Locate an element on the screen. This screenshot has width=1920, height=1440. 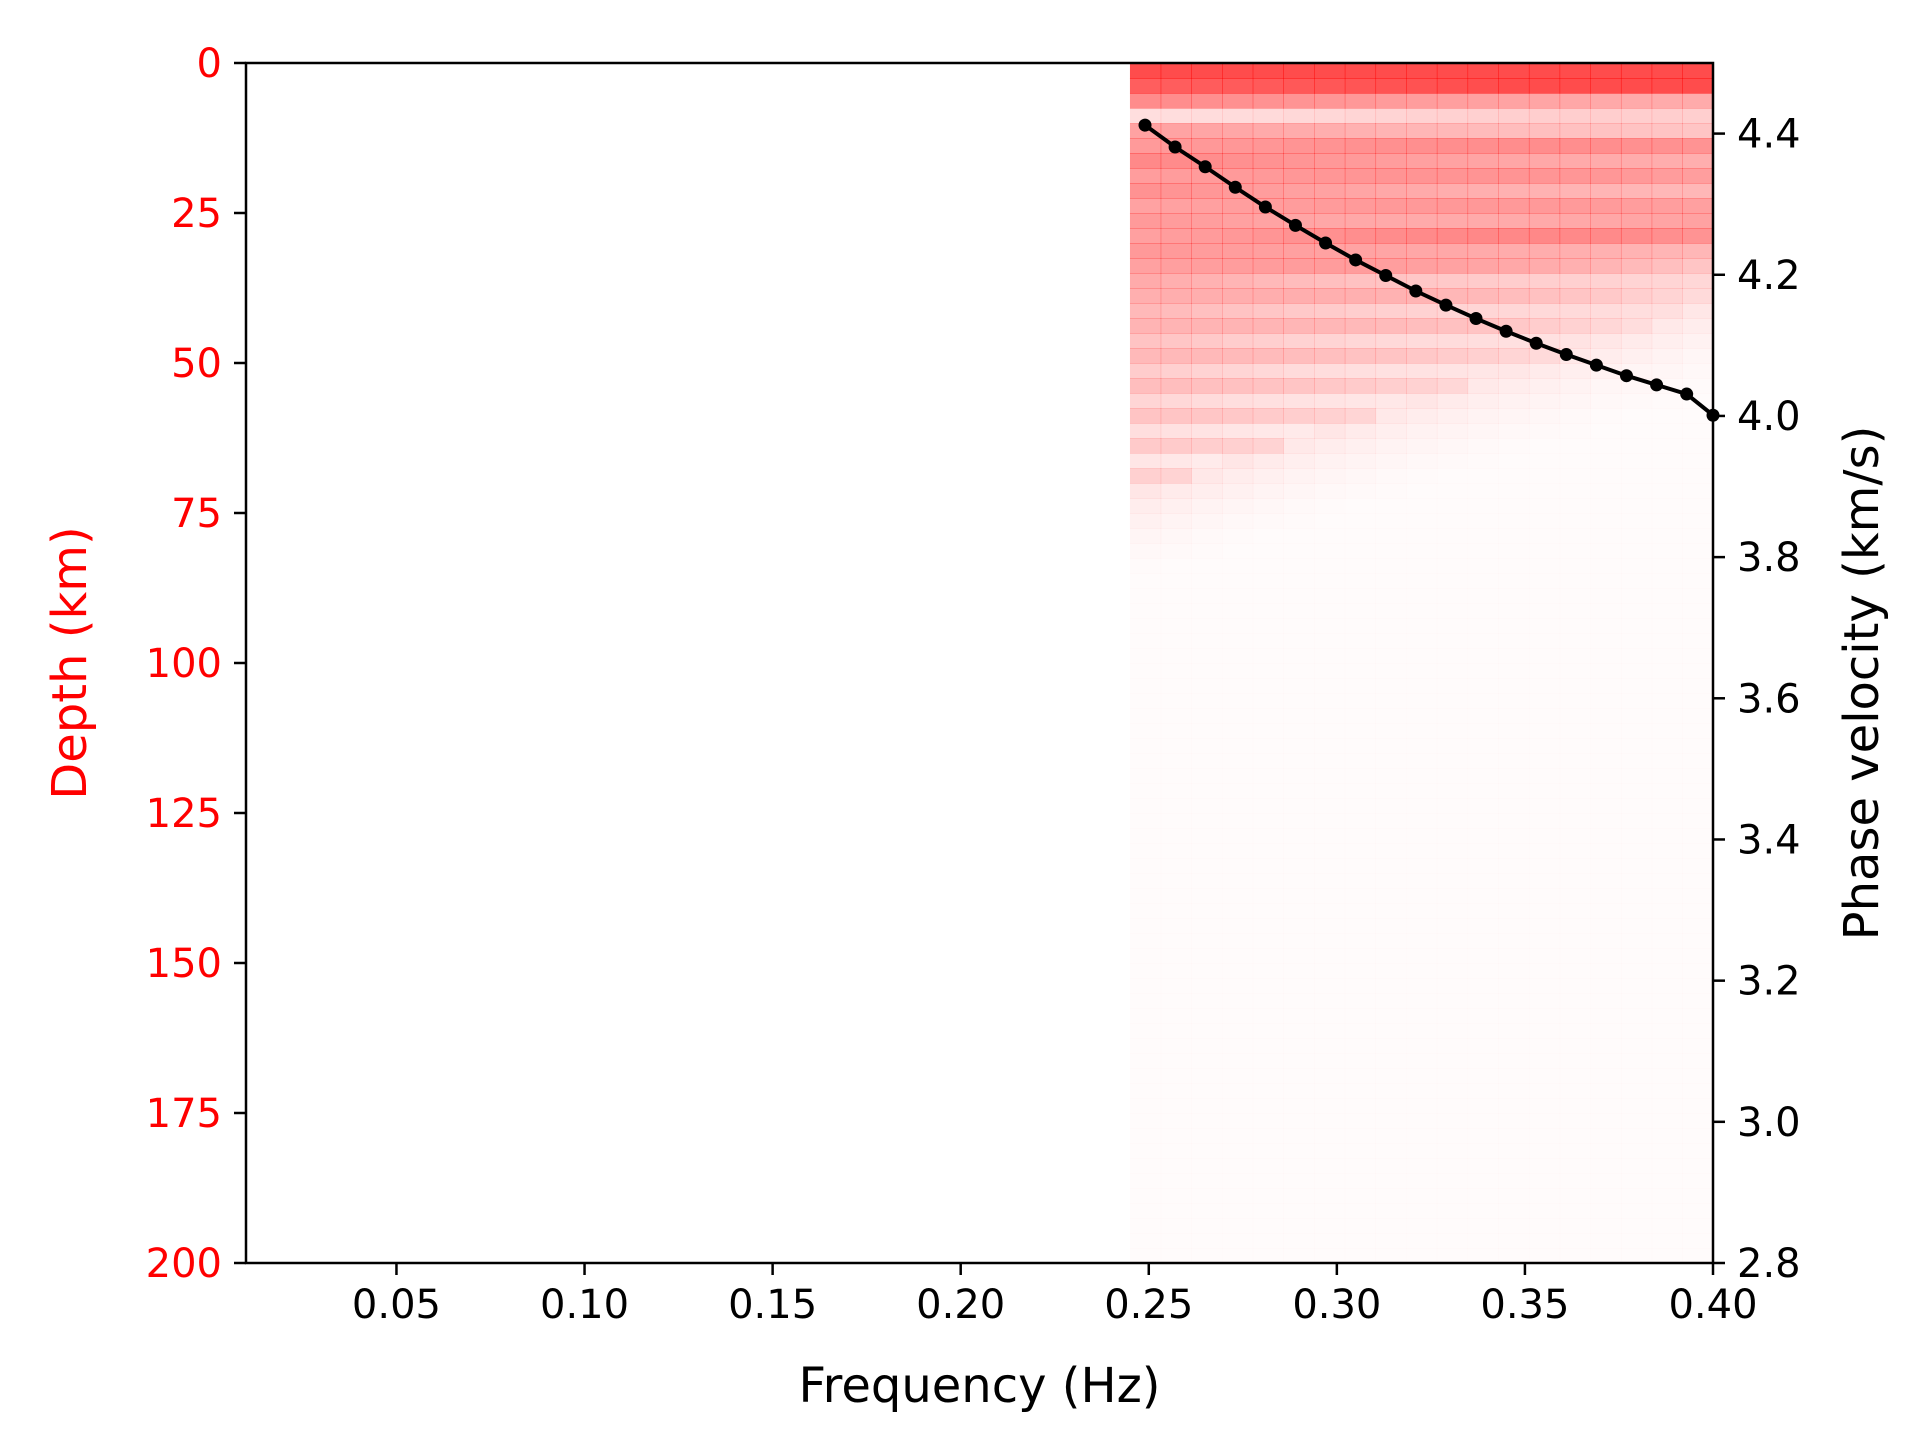
y-left-tick-label: 175 is located at coordinates (184, 1114).